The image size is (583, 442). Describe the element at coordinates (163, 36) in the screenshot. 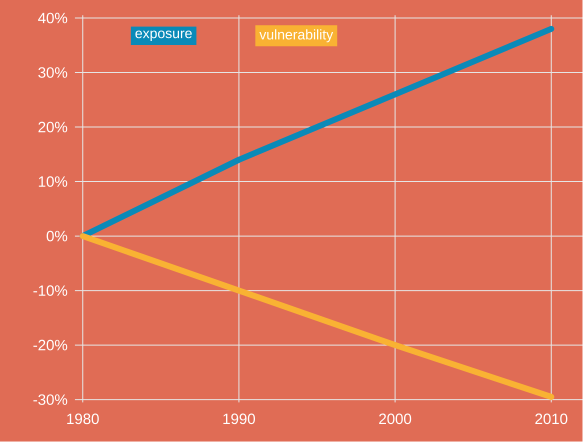

I see `text: exposure` at that location.